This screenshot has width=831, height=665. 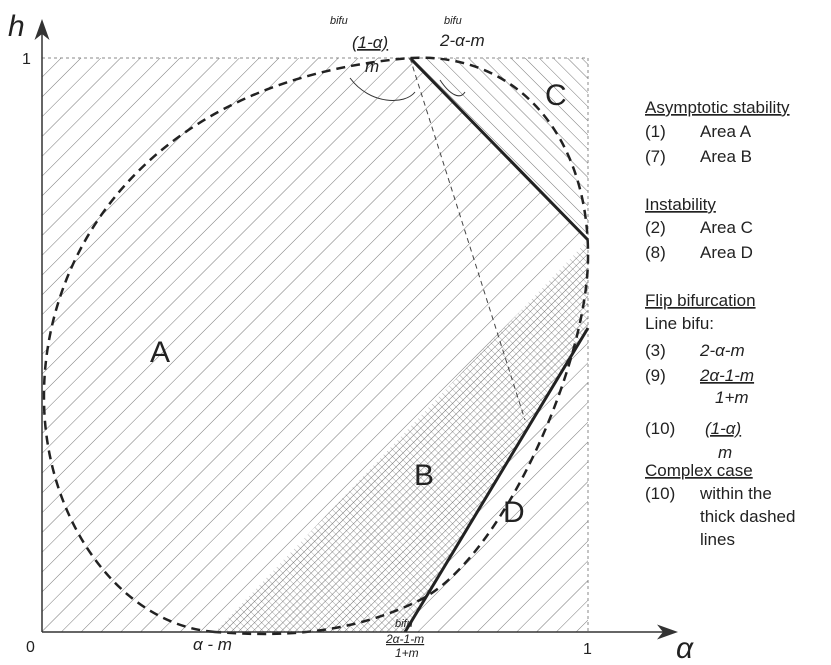 What do you see at coordinates (655, 252) in the screenshot?
I see `legend-number: (8)` at bounding box center [655, 252].